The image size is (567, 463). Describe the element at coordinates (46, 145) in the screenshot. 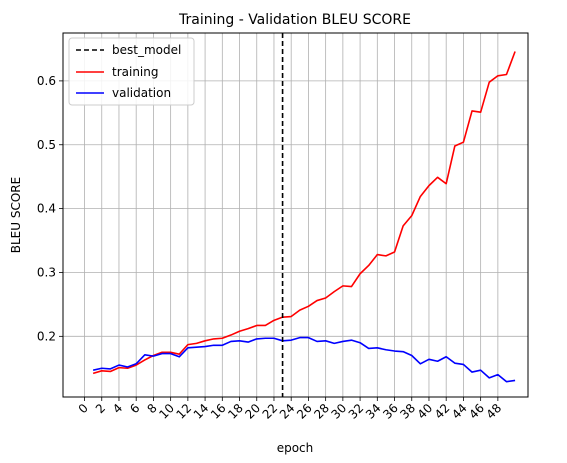

I see `y-tick-label: 0.5` at that location.